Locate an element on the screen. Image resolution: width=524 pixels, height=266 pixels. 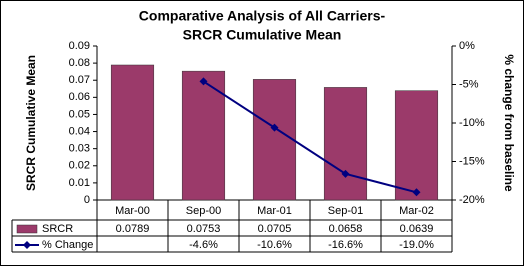
x-tick-label: Sep-00 is located at coordinates (203, 211).